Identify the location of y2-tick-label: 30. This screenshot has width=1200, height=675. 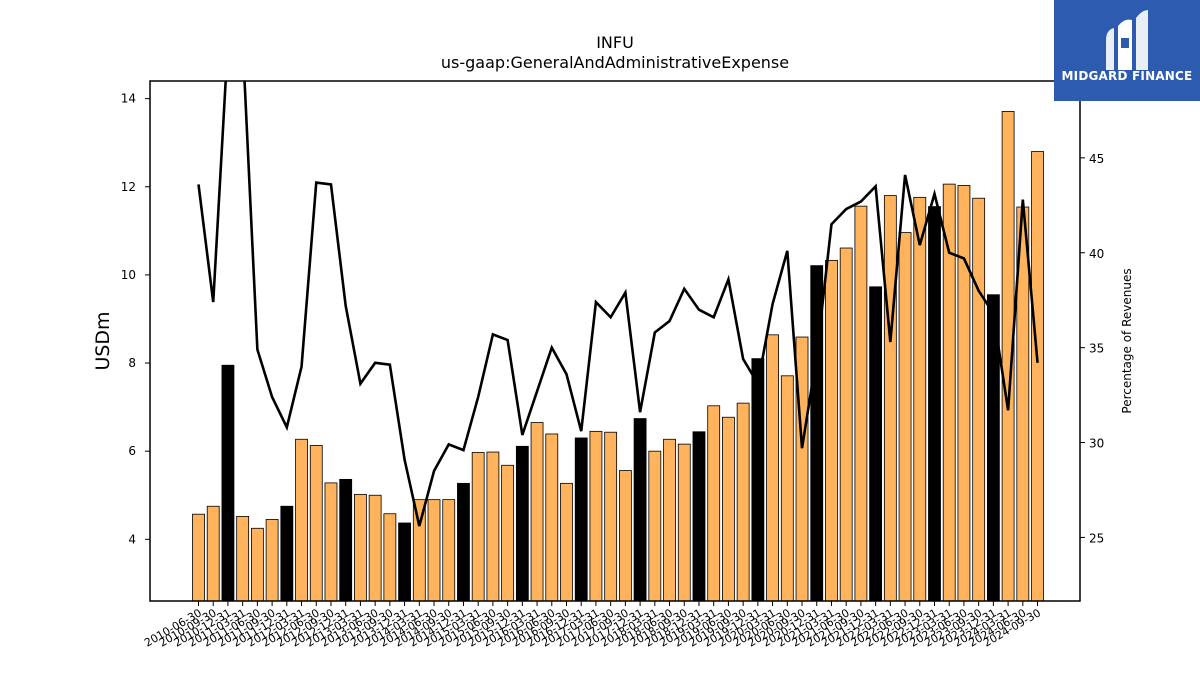
(1096, 444).